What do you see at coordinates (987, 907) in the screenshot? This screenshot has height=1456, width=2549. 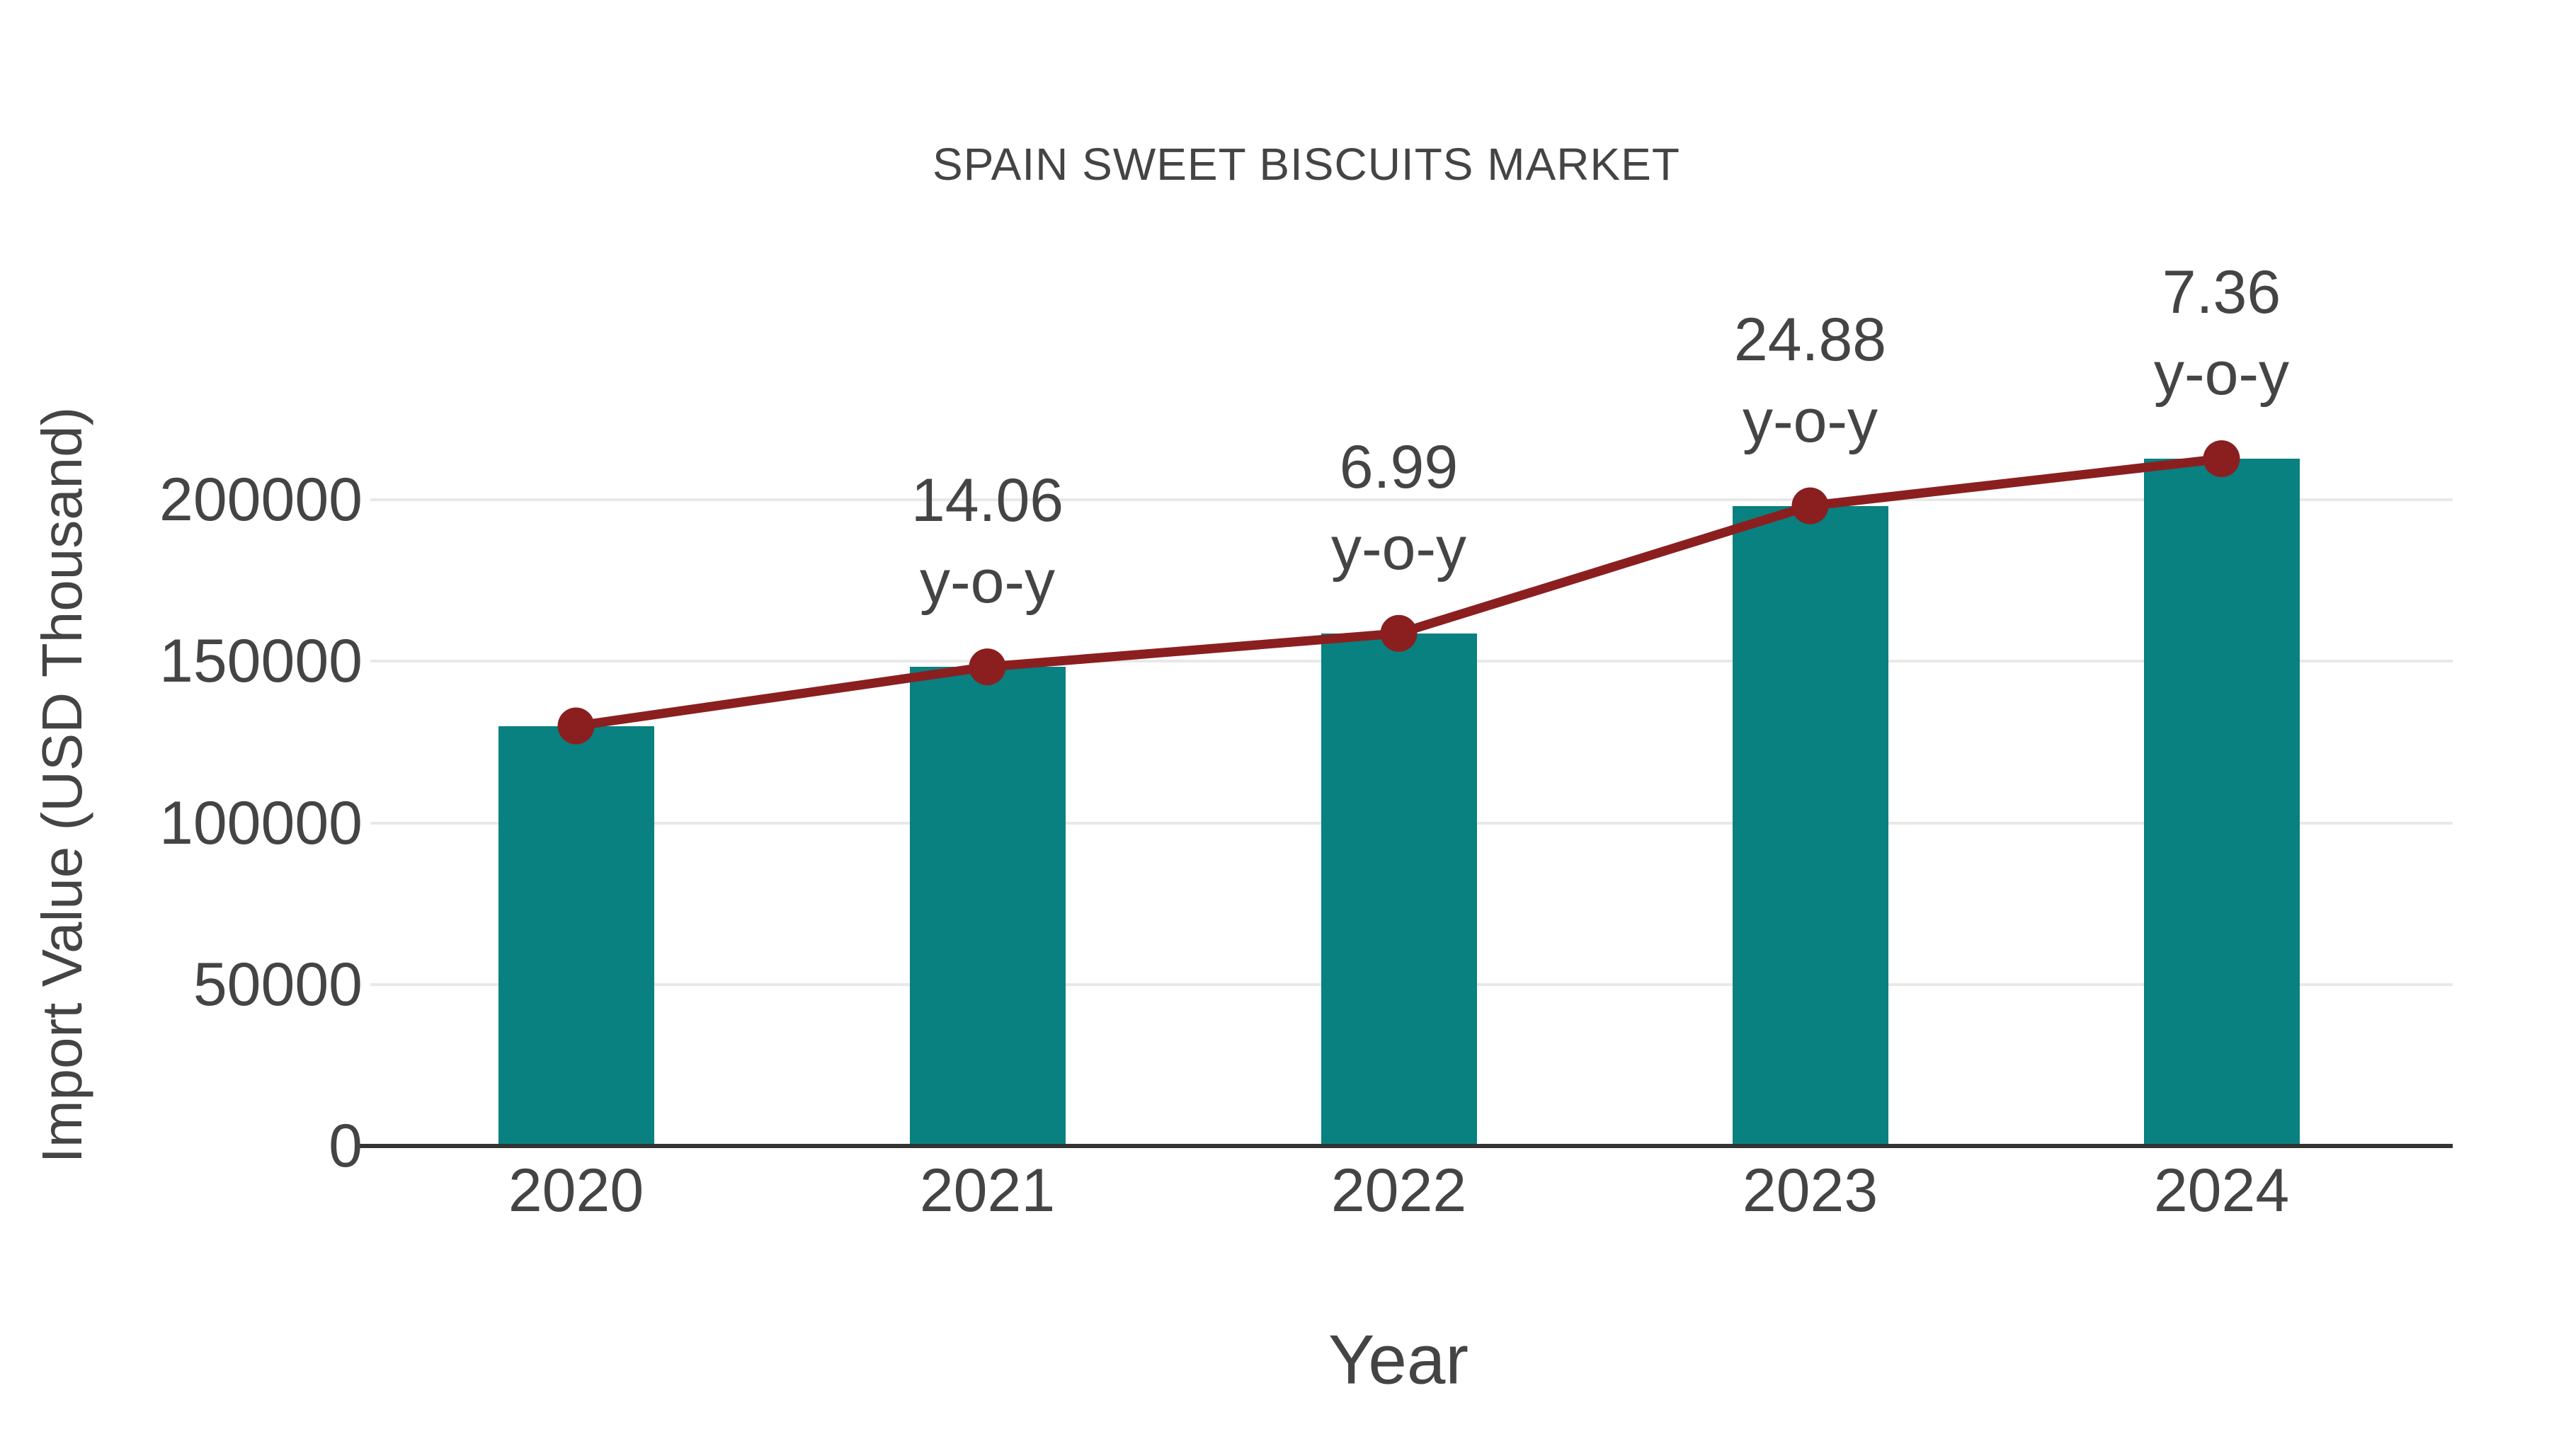 I see `bar-2021` at bounding box center [987, 907].